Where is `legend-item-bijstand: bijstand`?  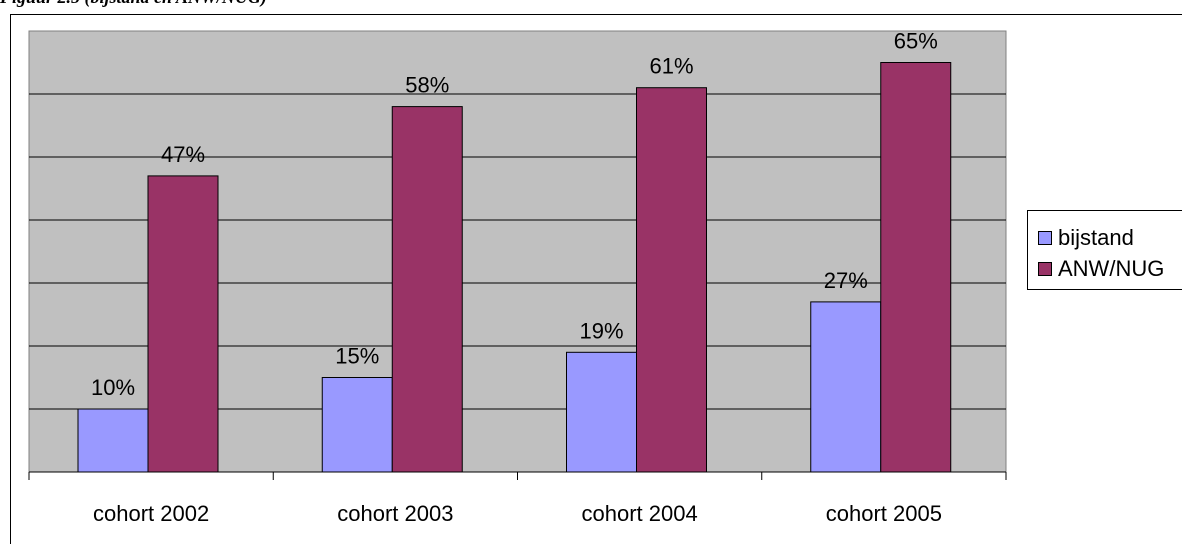 legend-item-bijstand: bijstand is located at coordinates (1086, 237).